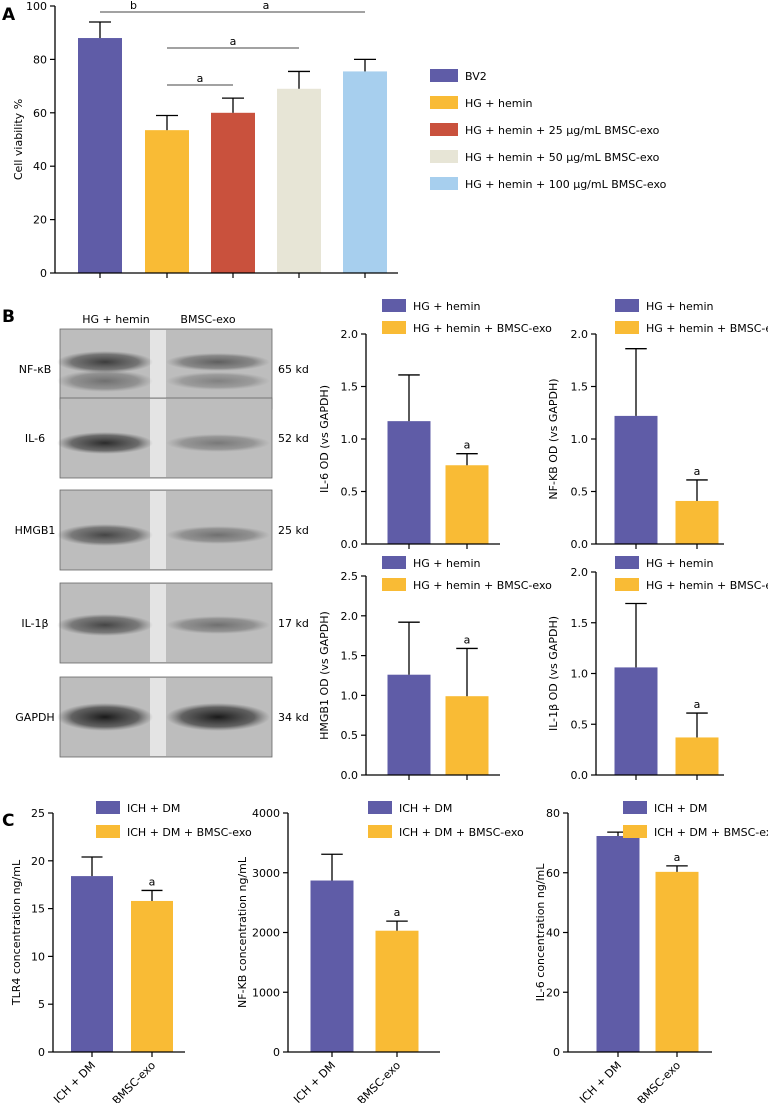  I want to click on sig-mark-C-IL6-1: a, so click(677, 857).